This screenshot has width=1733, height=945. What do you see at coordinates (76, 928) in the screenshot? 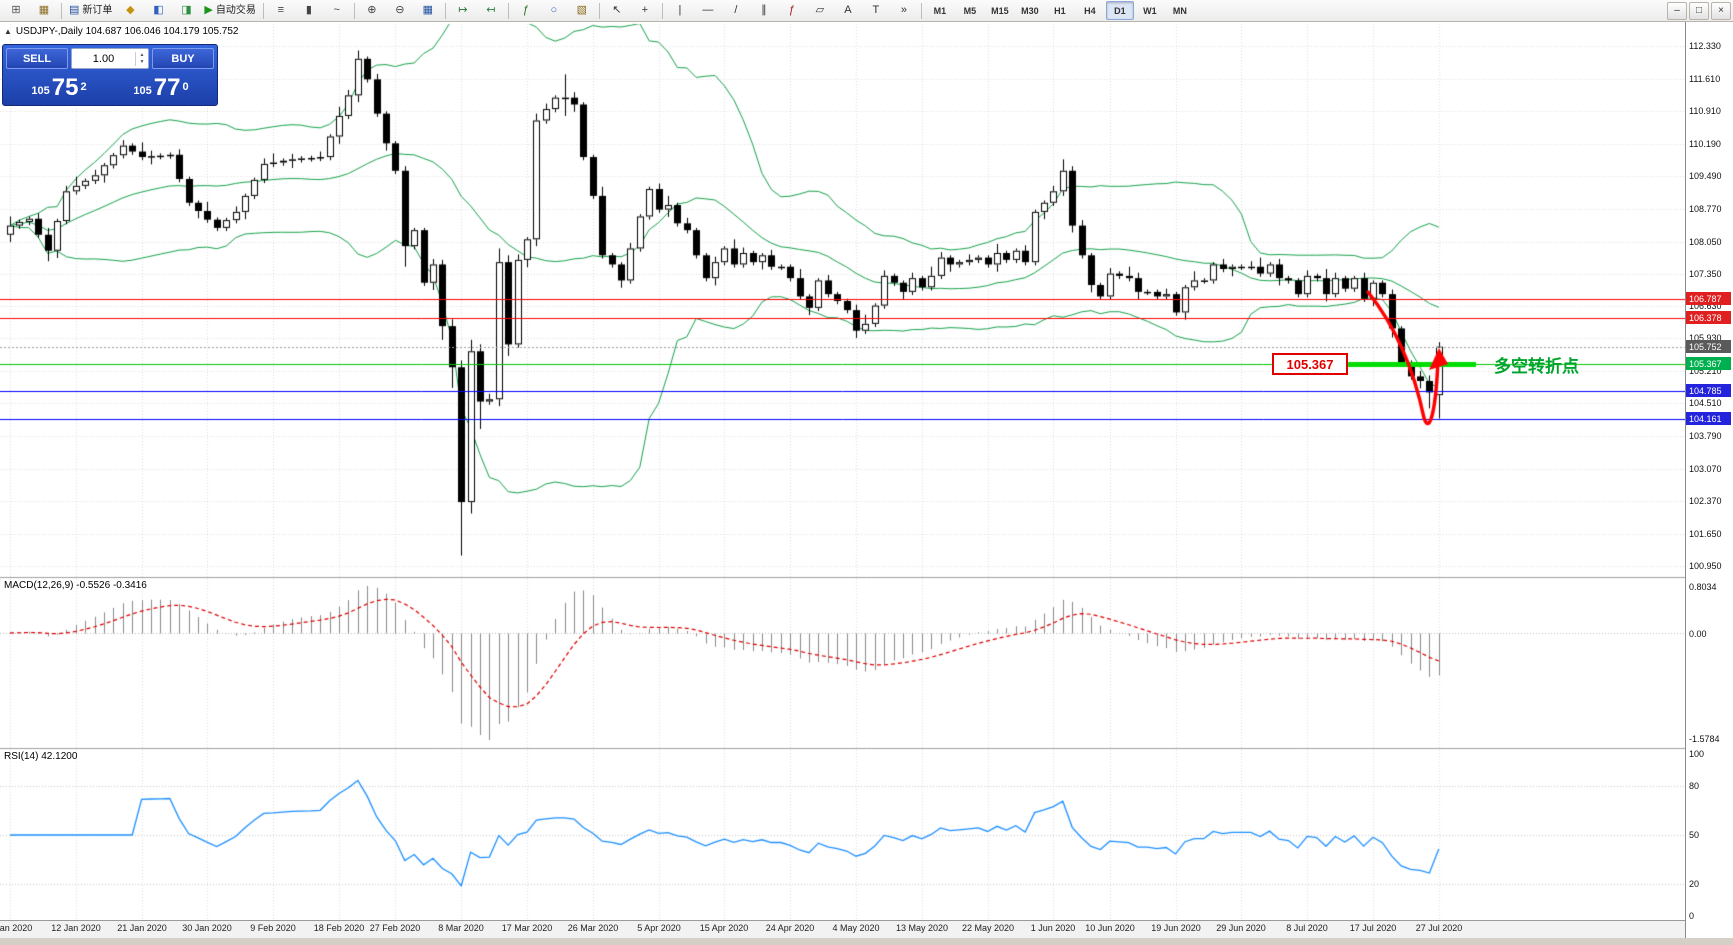
I see `time-axis-label: 12 Jan 2020` at bounding box center [76, 928].